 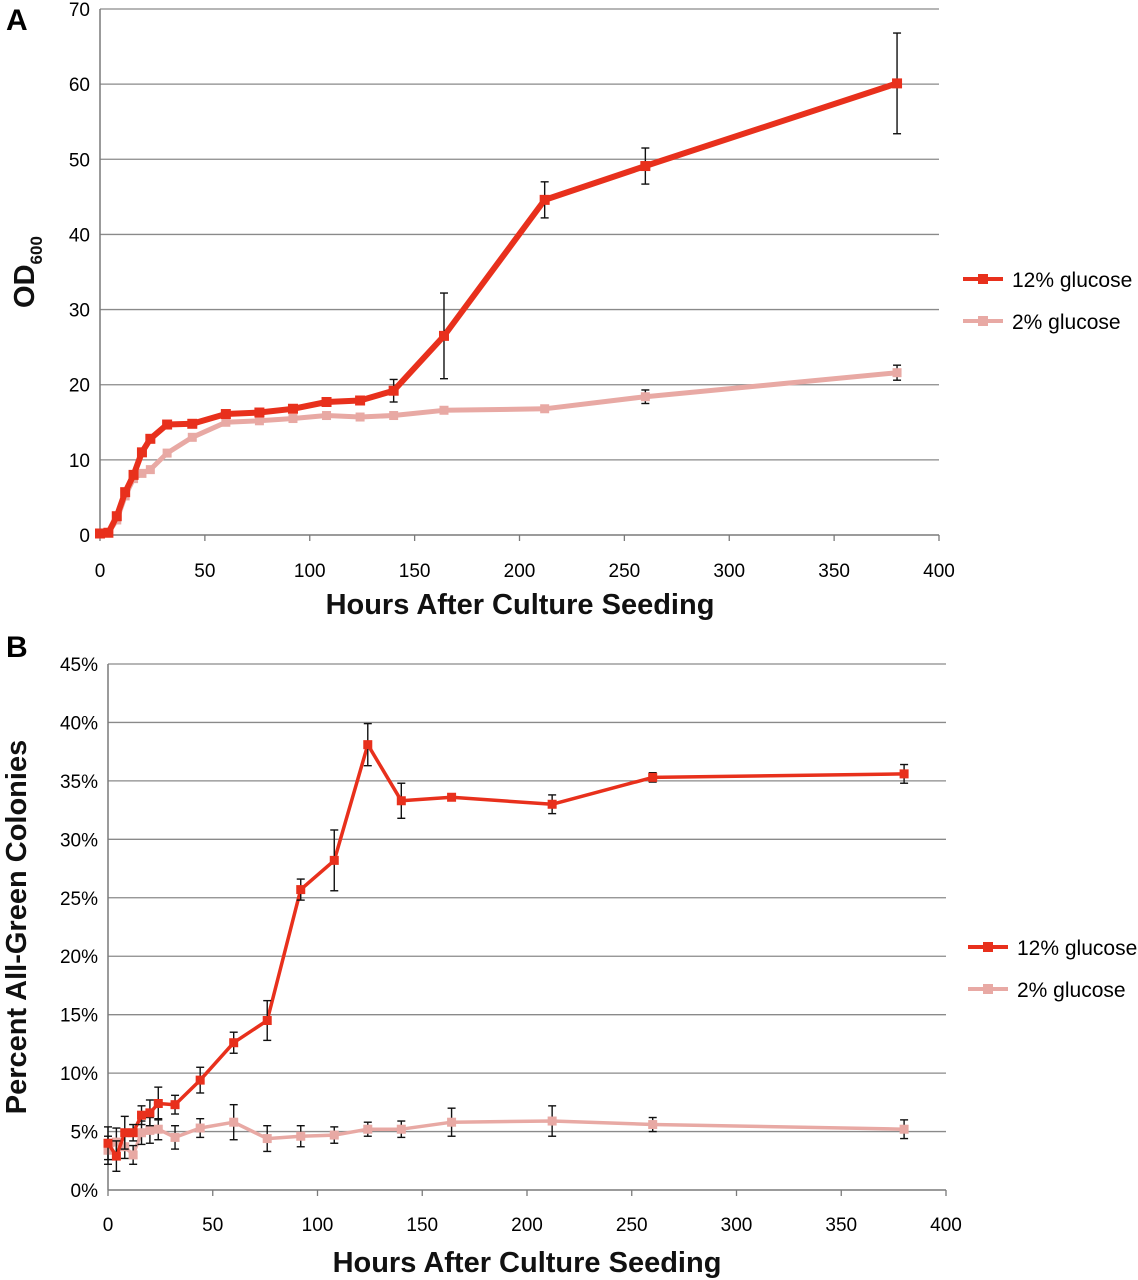 I want to click on y-tick-label: 35%, so click(x=79, y=782).